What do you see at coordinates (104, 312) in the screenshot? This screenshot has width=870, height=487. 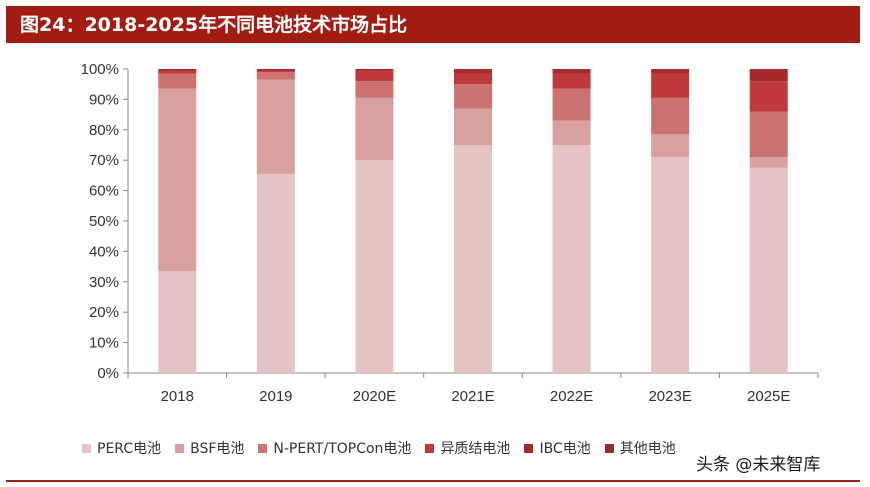 I see `y-tick-label: 20%` at bounding box center [104, 312].